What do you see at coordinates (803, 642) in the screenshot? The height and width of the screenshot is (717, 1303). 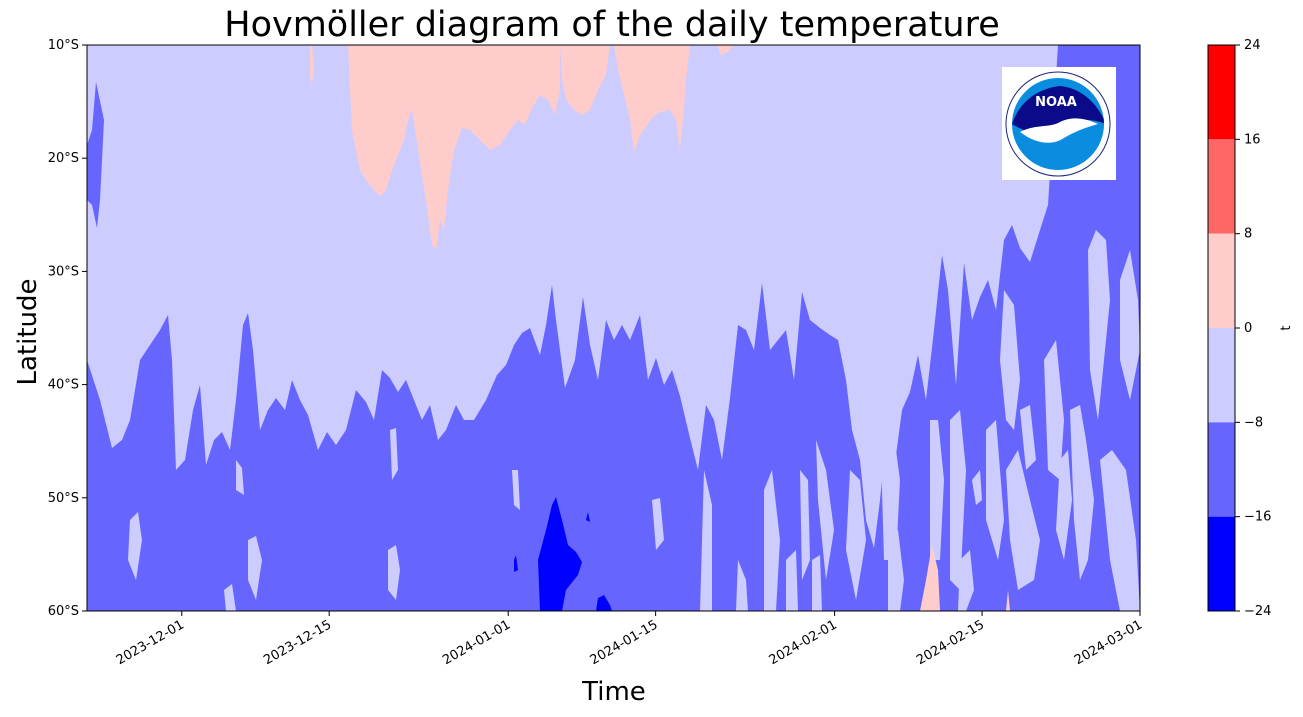 I see `x-tick-label: 2024-02-01` at bounding box center [803, 642].